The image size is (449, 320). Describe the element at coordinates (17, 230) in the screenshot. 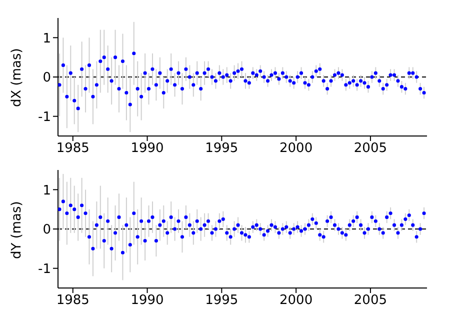

I see `y-axis-title: dY (mas)` at that location.